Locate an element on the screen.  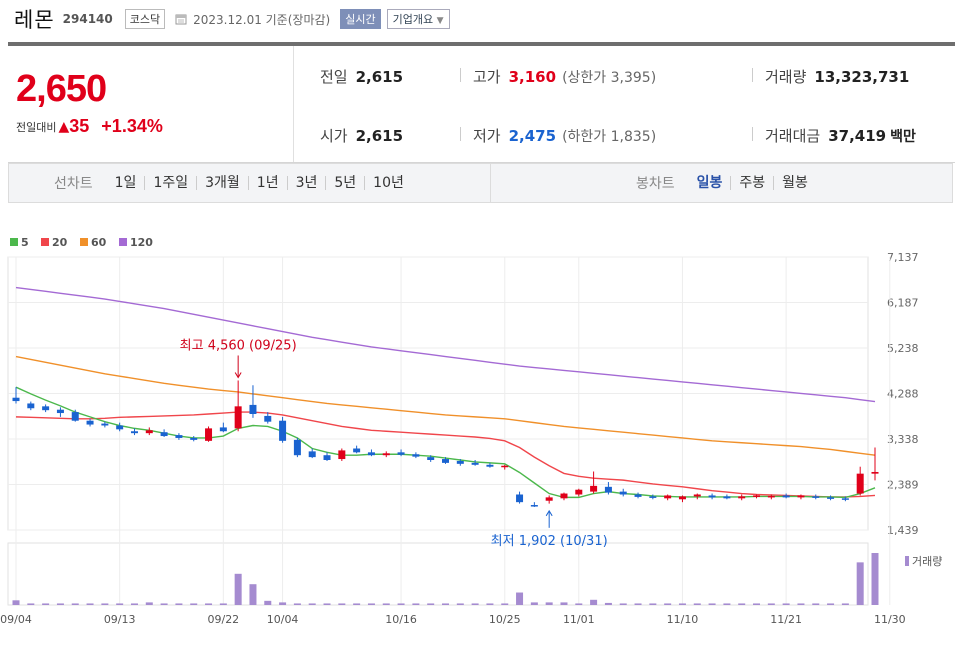
candle-chart-tabs: 봉차트 일봉 주봉 월봉 is located at coordinates (726, 183).